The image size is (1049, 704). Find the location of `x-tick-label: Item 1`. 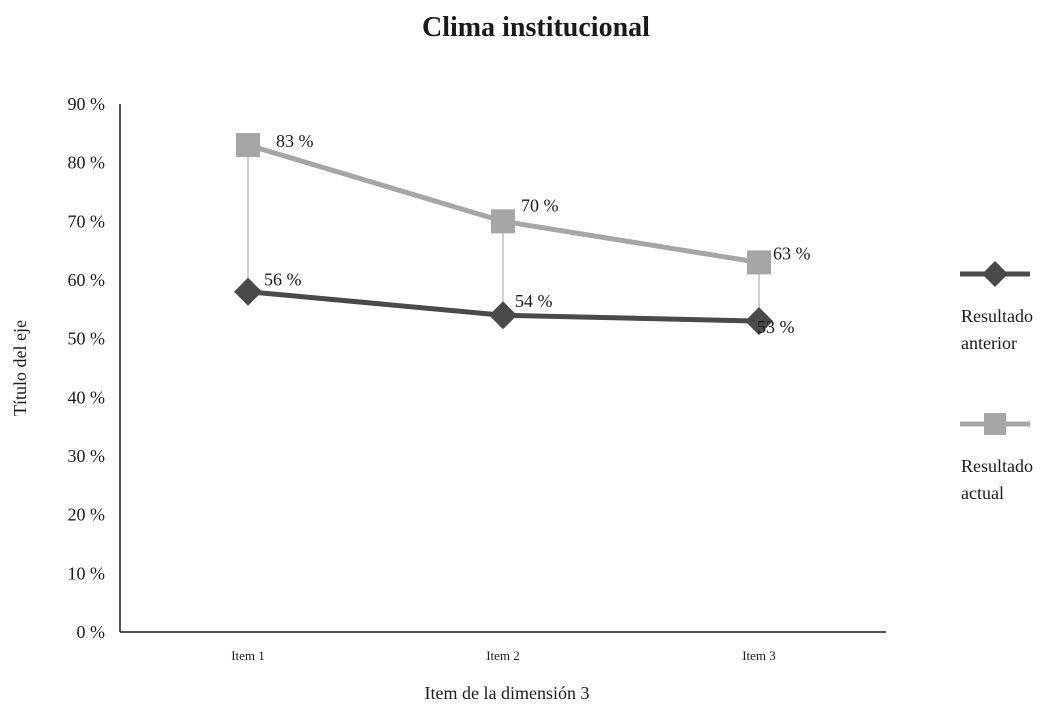

x-tick-label: Item 1 is located at coordinates (248, 655).